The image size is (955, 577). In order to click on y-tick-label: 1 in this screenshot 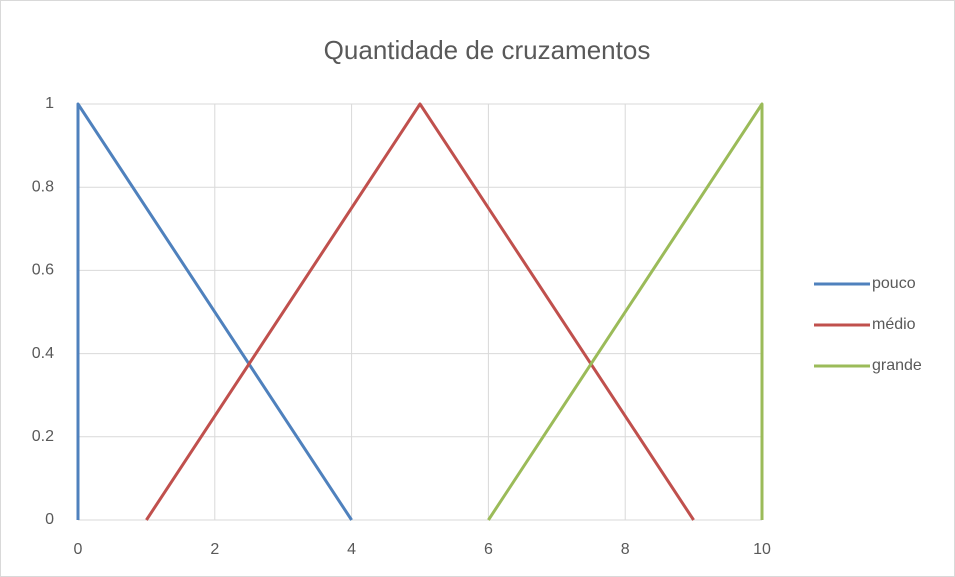, I will do `click(49, 103)`.